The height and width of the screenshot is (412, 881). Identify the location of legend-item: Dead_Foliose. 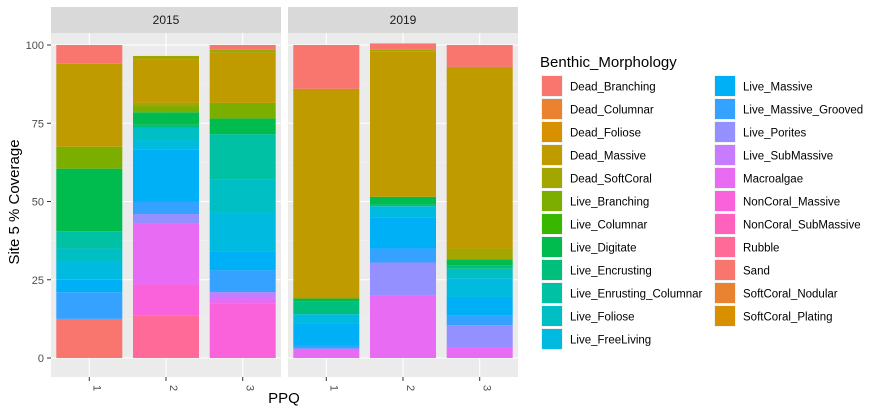
(591, 132).